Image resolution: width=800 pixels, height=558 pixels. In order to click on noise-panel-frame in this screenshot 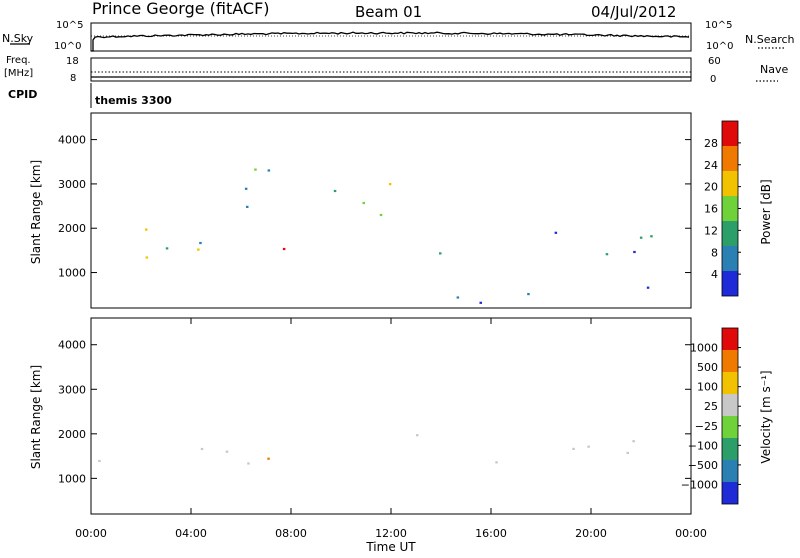, I will do `click(391, 37)`.